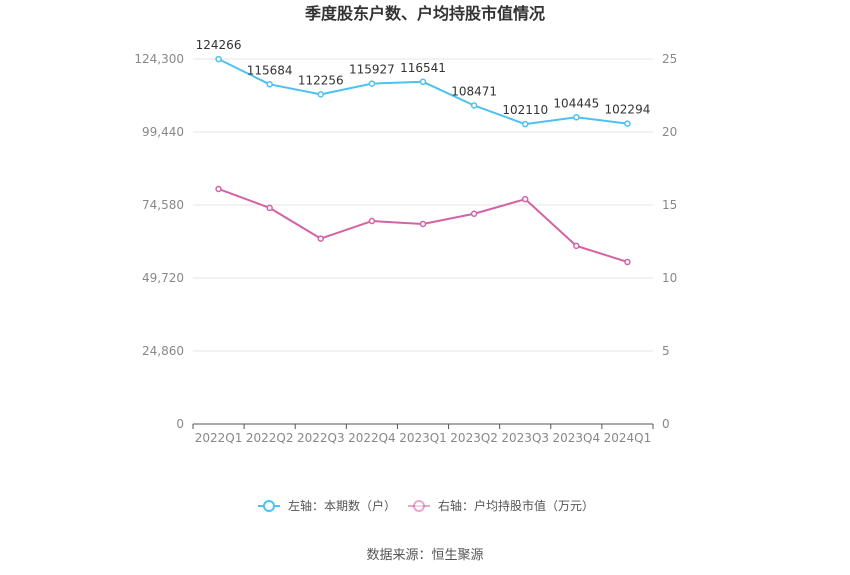 This screenshot has width=850, height=575. I want to click on right-axis-tick-label: 25, so click(669, 59).